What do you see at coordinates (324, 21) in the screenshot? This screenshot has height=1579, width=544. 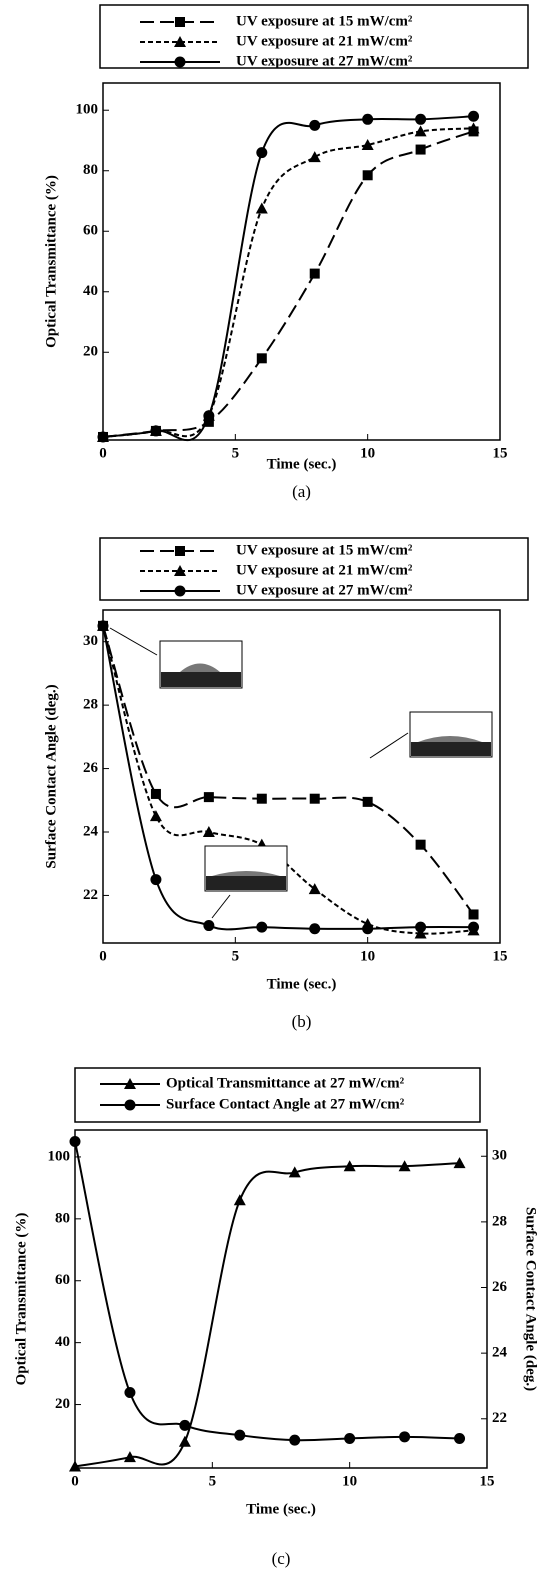 I see `legend-label: UV exposure at 15 mW/cm²` at bounding box center [324, 21].